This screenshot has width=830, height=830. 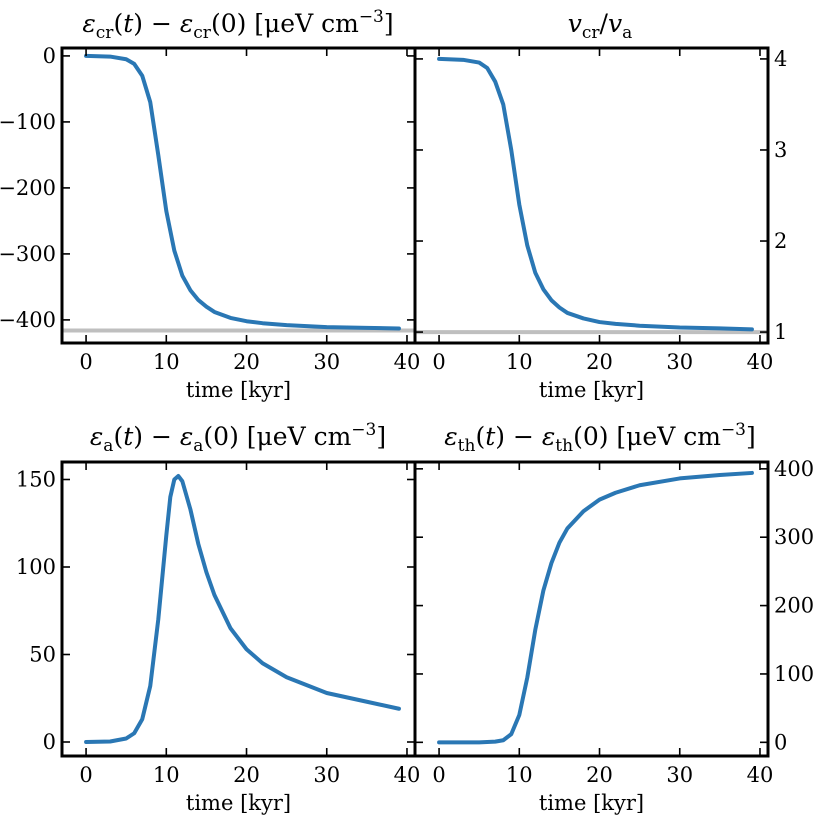 What do you see at coordinates (326, 775) in the screenshot?
I see `chart-ea-xtick-label: 30` at bounding box center [326, 775].